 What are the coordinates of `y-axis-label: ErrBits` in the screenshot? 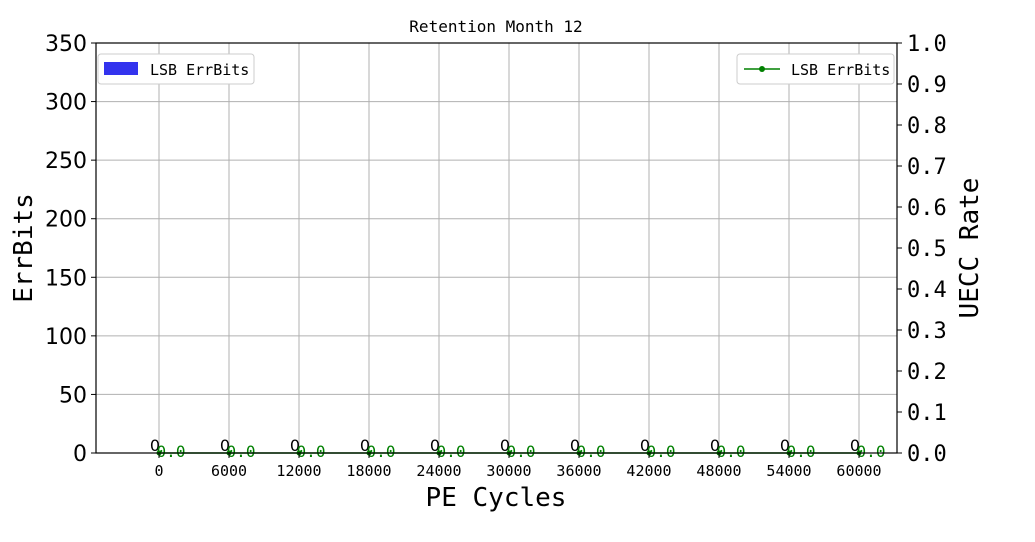 It's located at (24, 248).